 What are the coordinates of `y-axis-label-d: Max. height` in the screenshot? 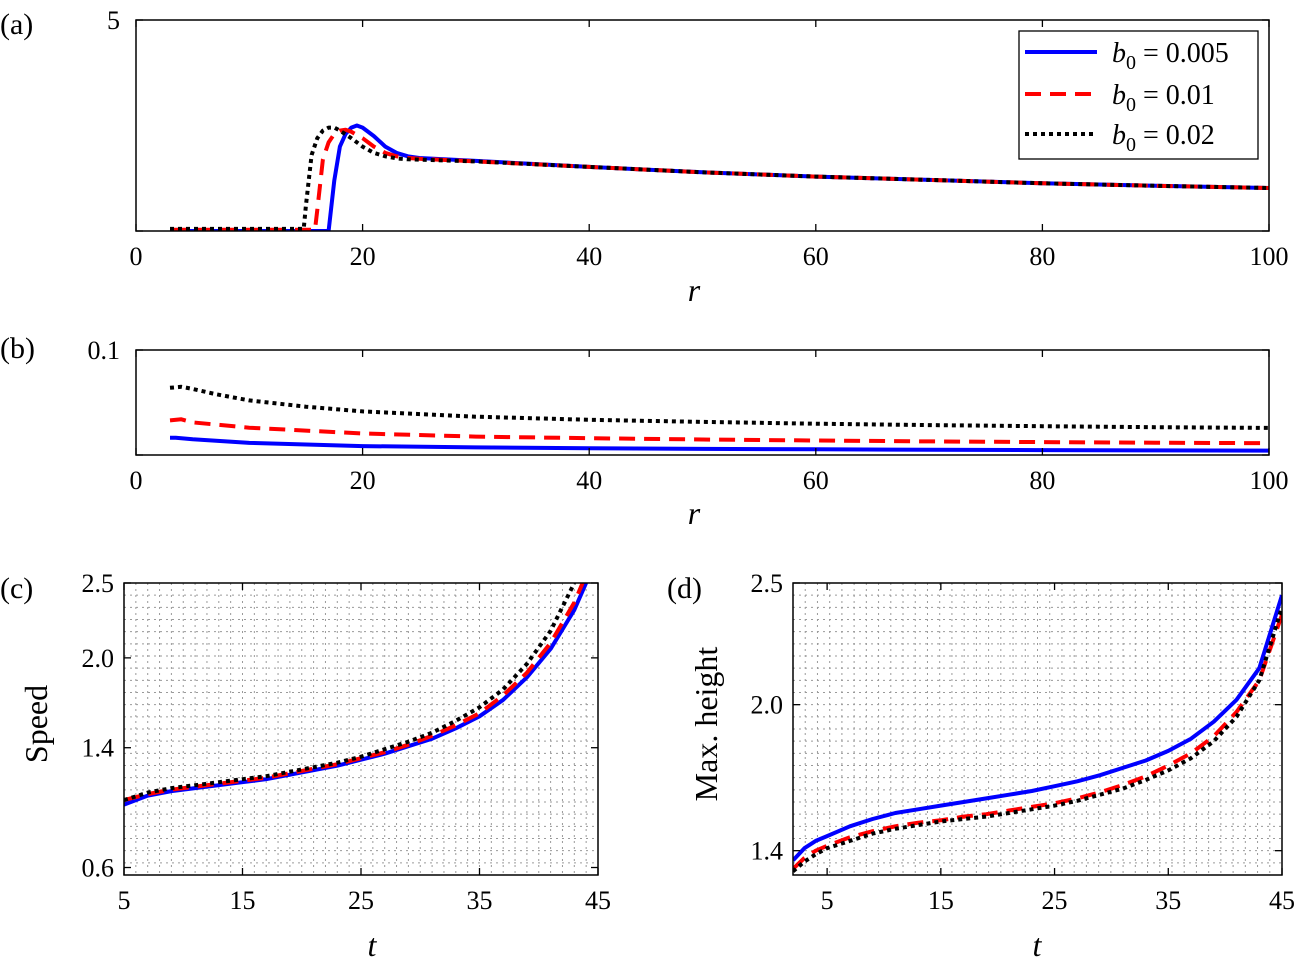 It's located at (706, 724).